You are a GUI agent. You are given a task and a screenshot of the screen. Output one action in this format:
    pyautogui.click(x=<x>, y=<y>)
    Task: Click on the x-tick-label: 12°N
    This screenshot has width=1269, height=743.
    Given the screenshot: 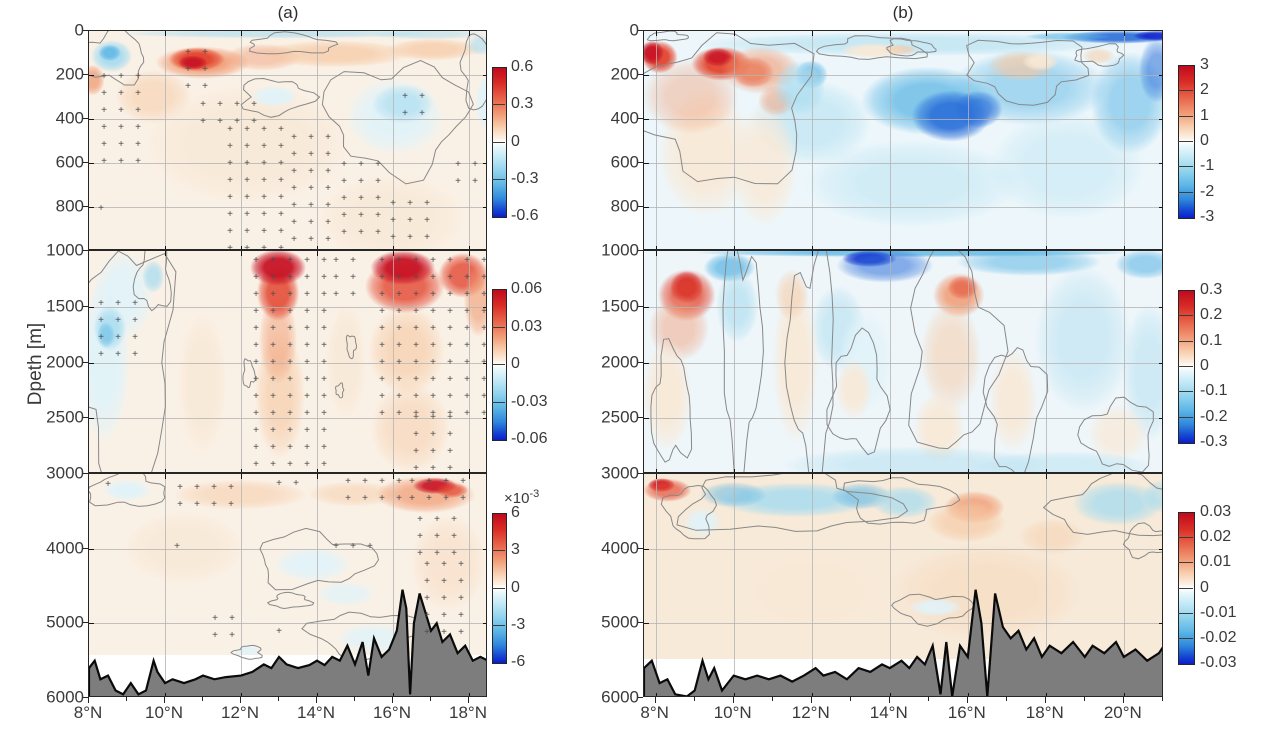 What is the action you would take?
    pyautogui.click(x=810, y=712)
    